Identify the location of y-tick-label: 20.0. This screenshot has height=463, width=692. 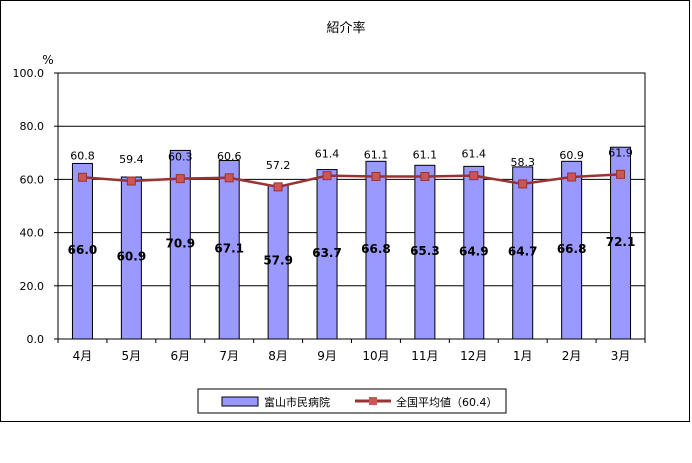
(32, 286).